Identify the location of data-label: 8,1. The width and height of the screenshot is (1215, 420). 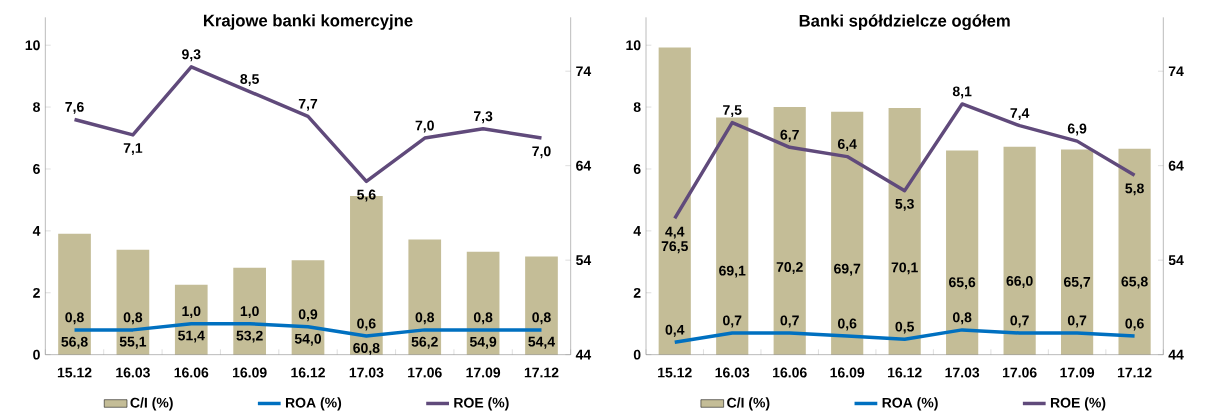
(962, 92).